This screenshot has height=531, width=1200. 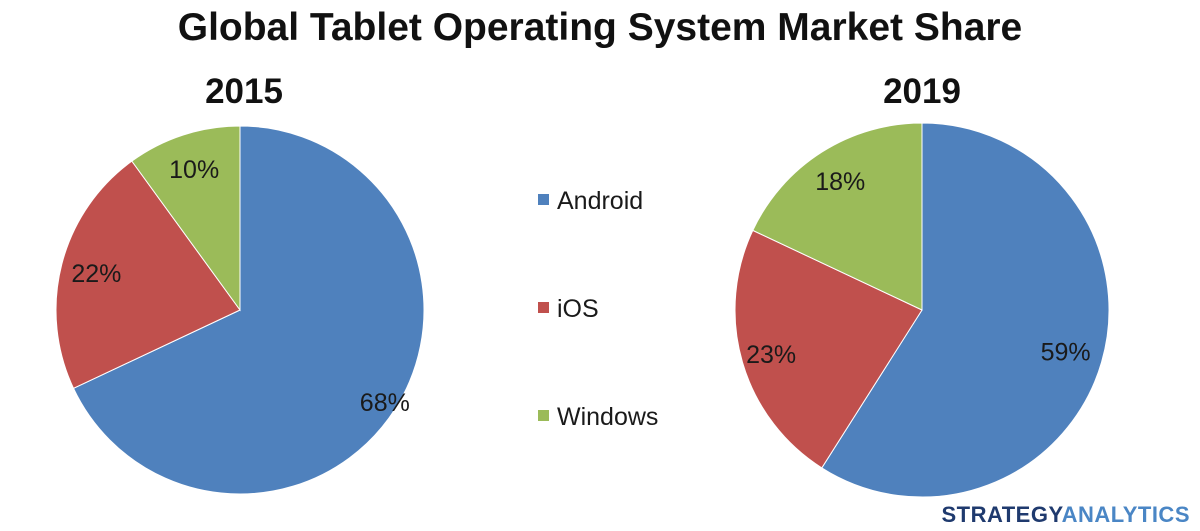 What do you see at coordinates (1002, 514) in the screenshot?
I see `brand-logo-part1: STRATEGY` at bounding box center [1002, 514].